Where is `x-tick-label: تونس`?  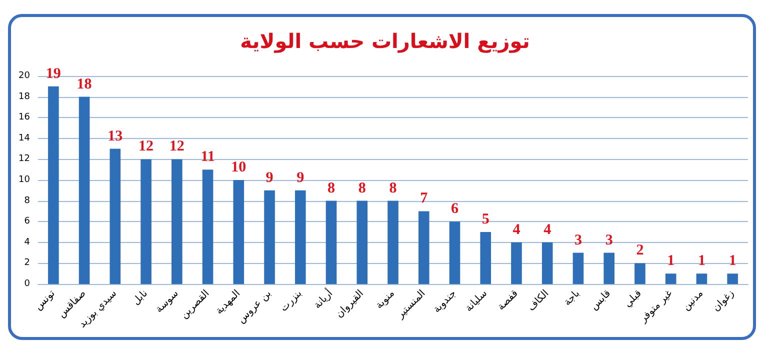
x-tick-label: تونس is located at coordinates (45, 300).